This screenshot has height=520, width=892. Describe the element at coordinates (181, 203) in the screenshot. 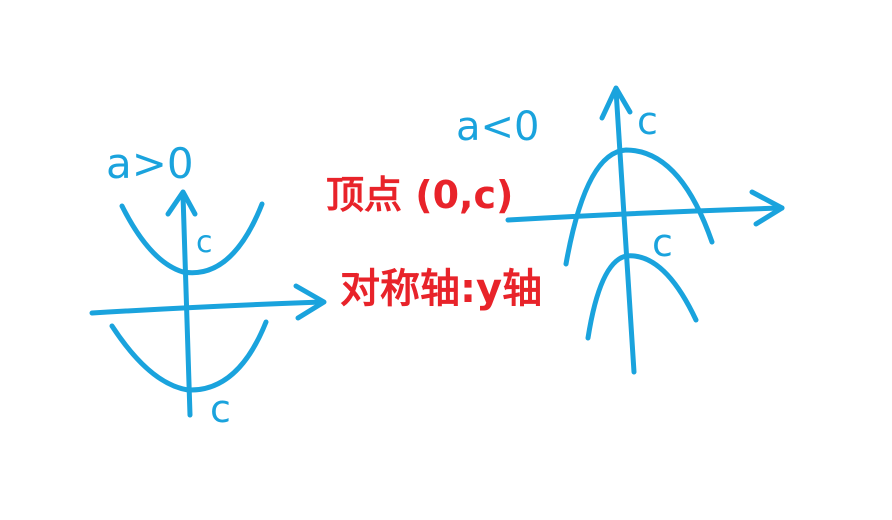

I see `left-y-axis-arrowhead` at that location.